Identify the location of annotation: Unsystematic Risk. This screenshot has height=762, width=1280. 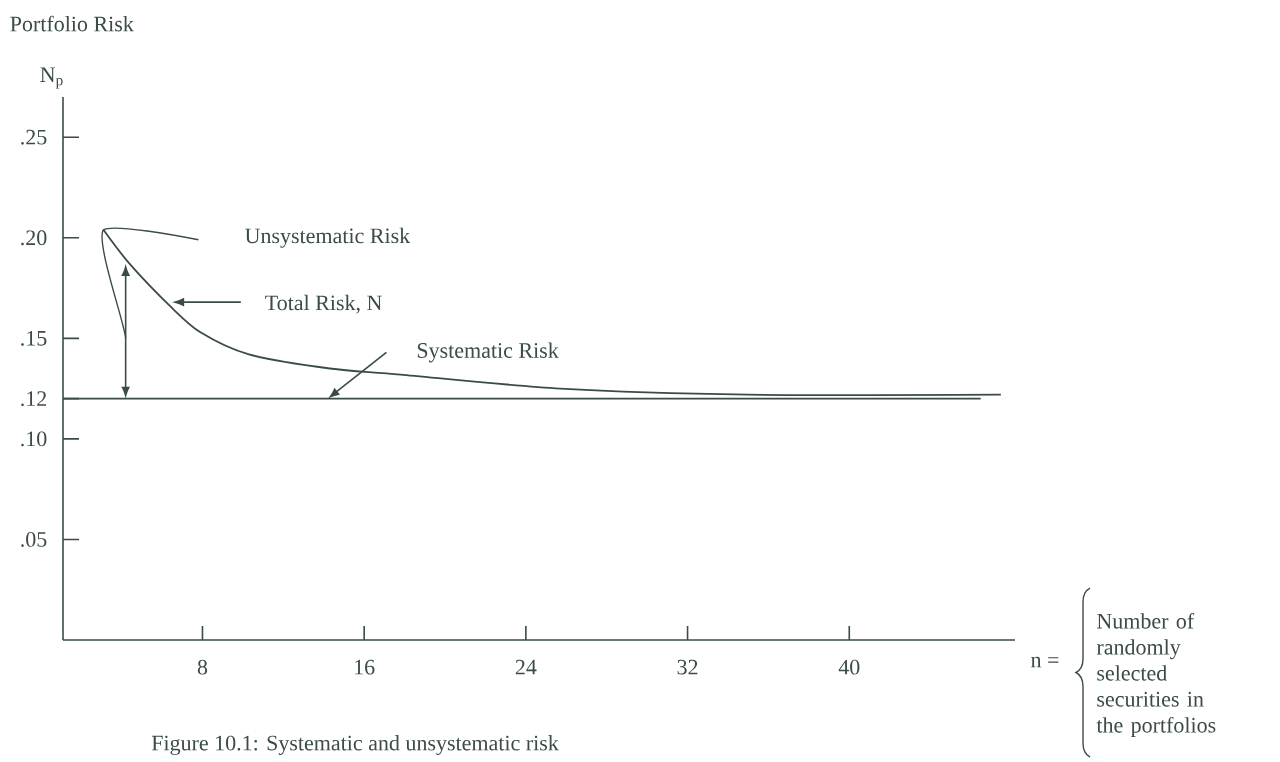
(328, 237).